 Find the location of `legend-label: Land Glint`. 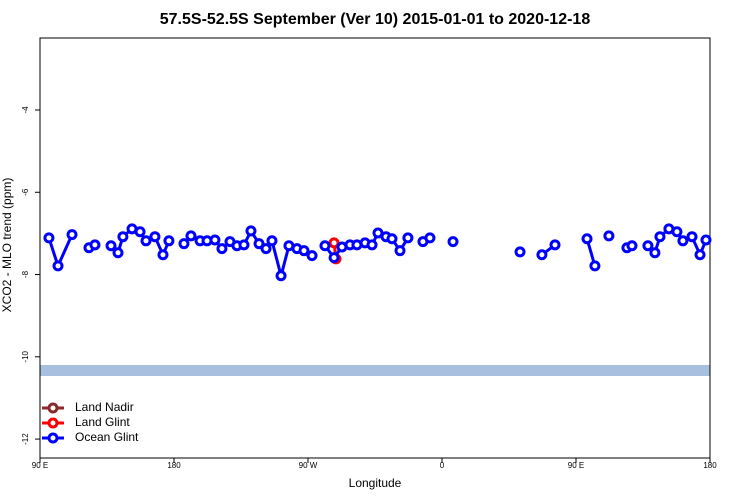

legend-label: Land Glint is located at coordinates (102, 422).